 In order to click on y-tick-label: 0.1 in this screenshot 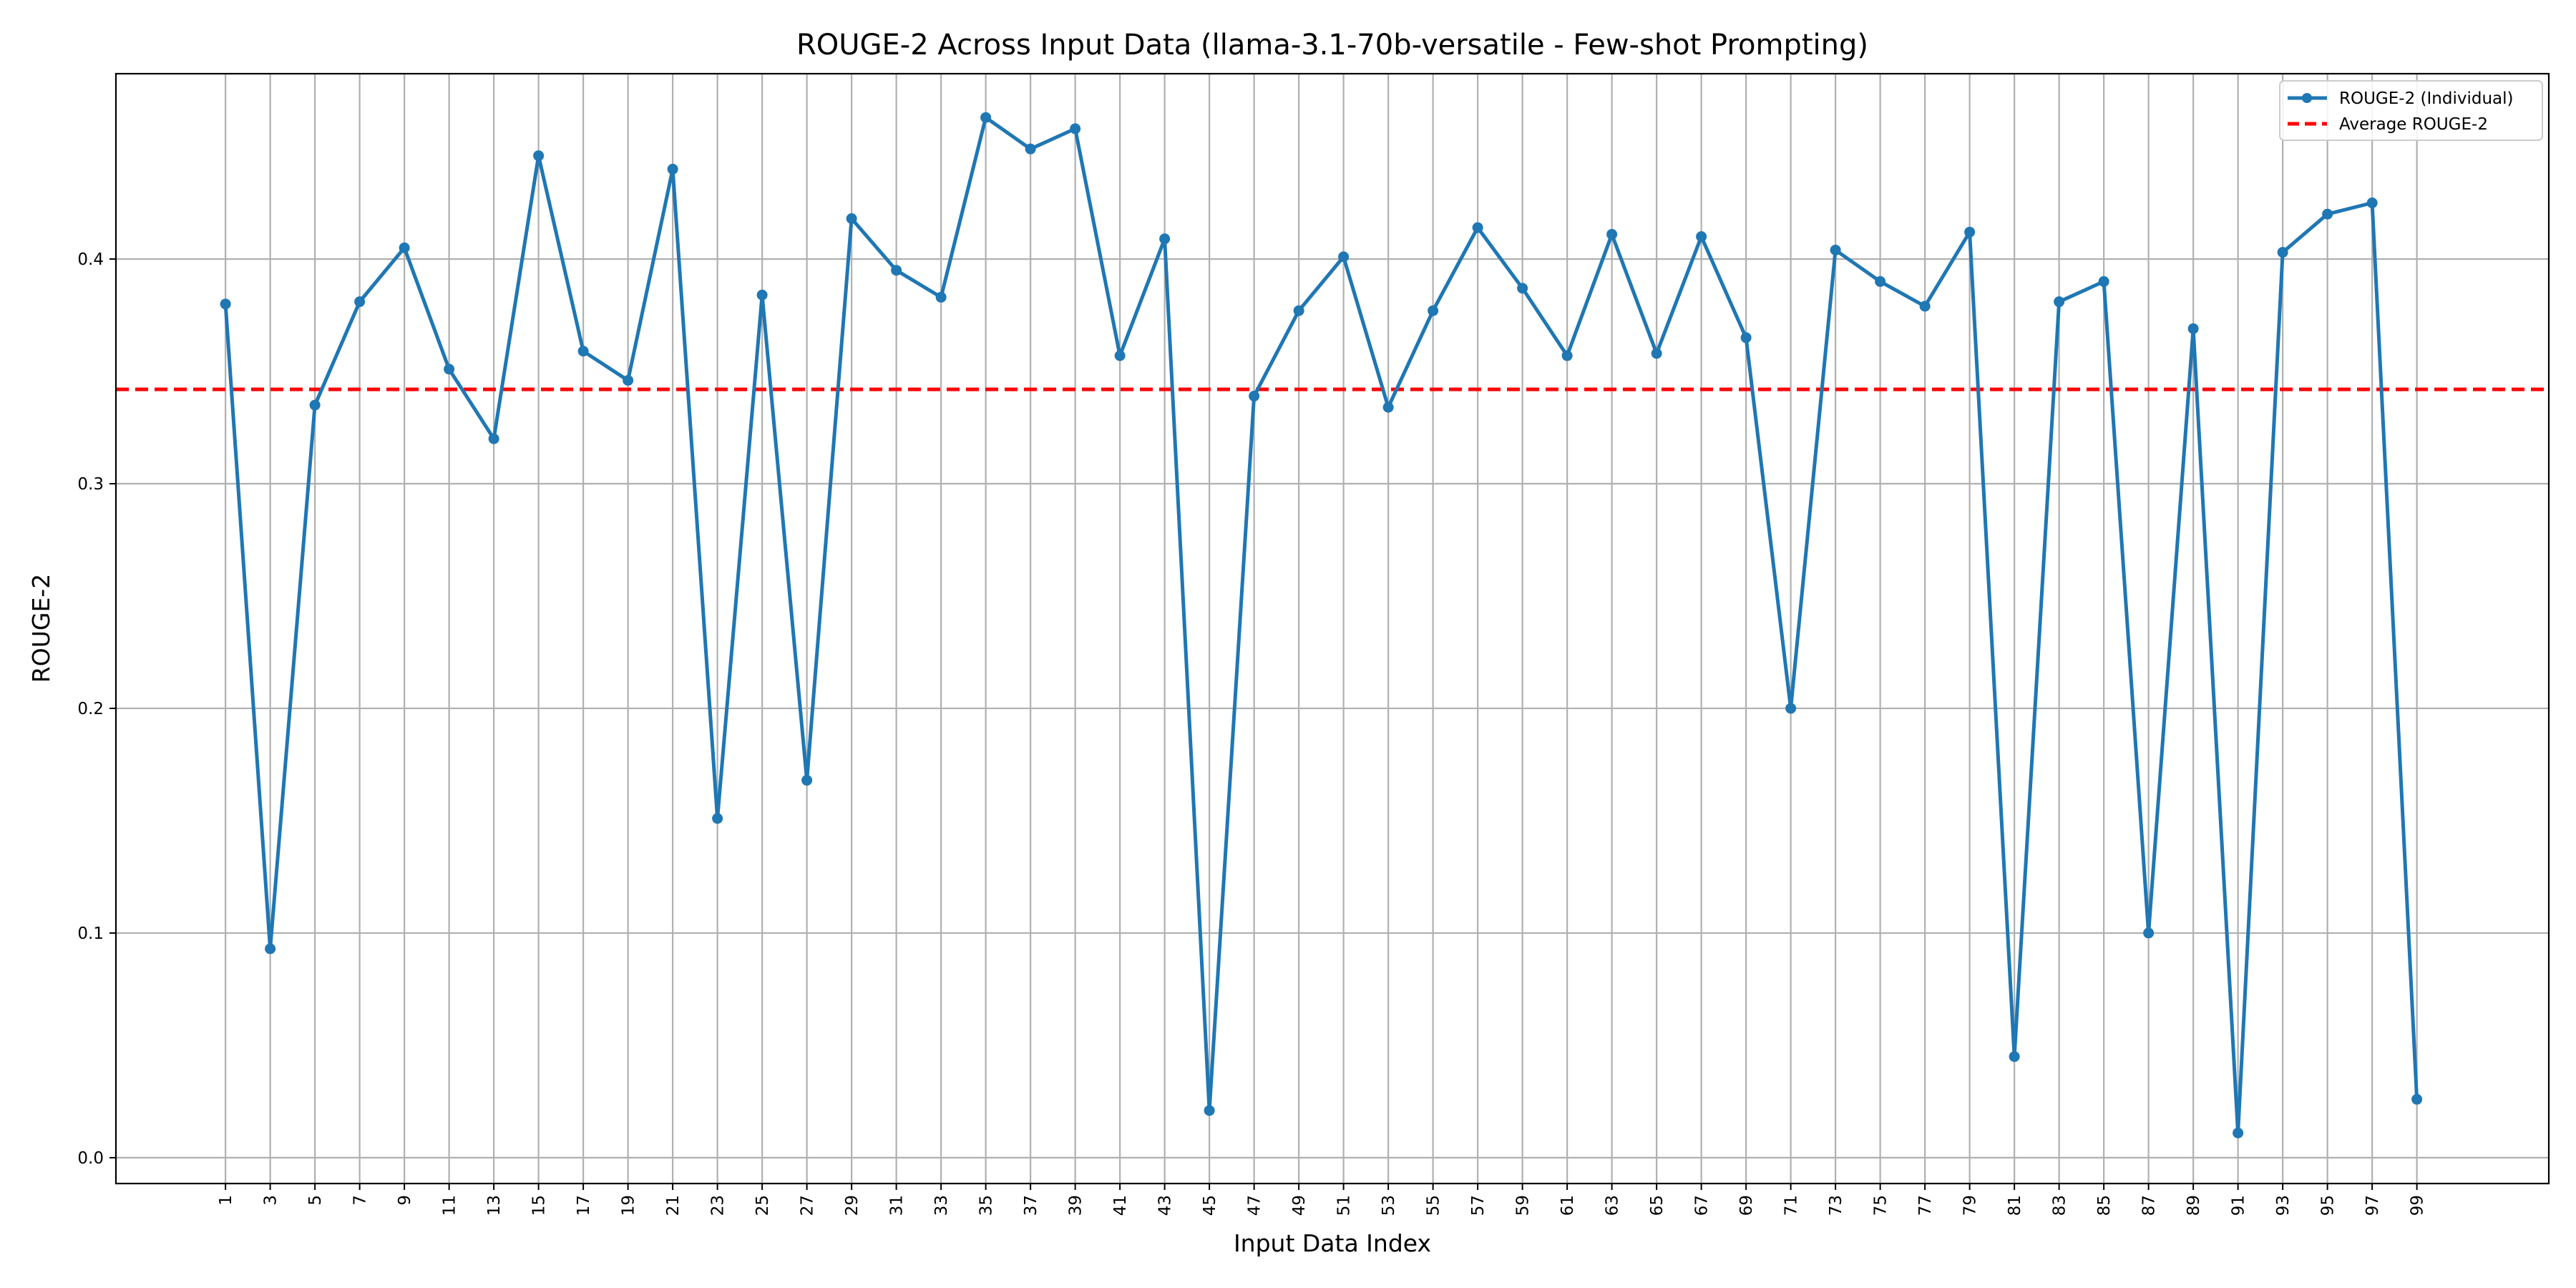, I will do `click(90, 933)`.